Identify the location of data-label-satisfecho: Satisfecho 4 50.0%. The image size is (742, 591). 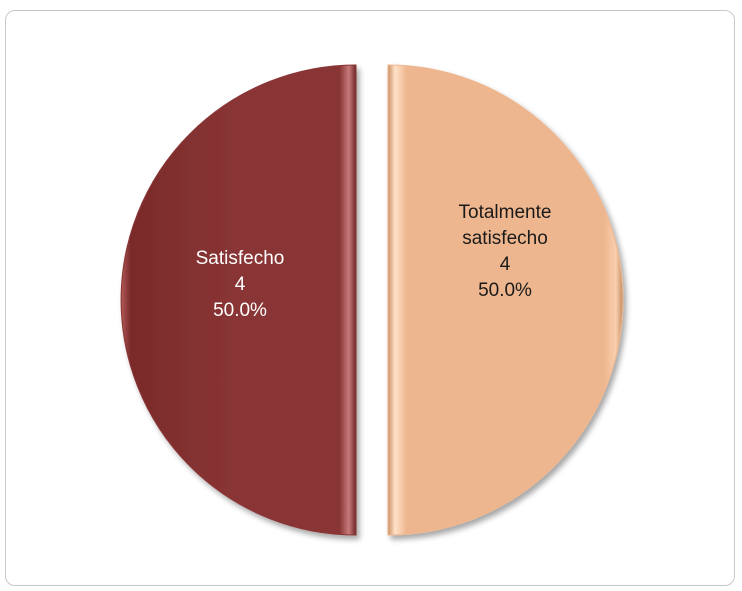
(240, 284).